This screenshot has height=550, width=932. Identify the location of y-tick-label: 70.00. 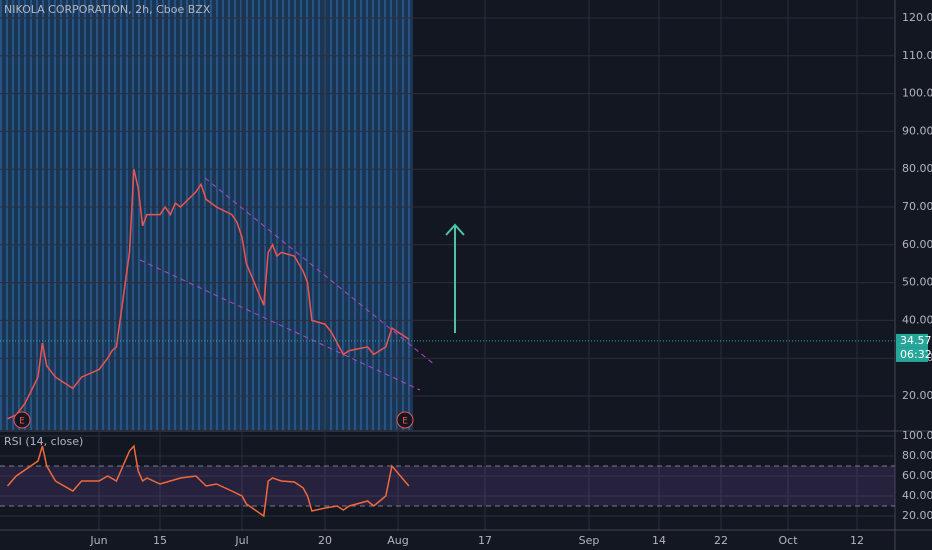
(917, 206).